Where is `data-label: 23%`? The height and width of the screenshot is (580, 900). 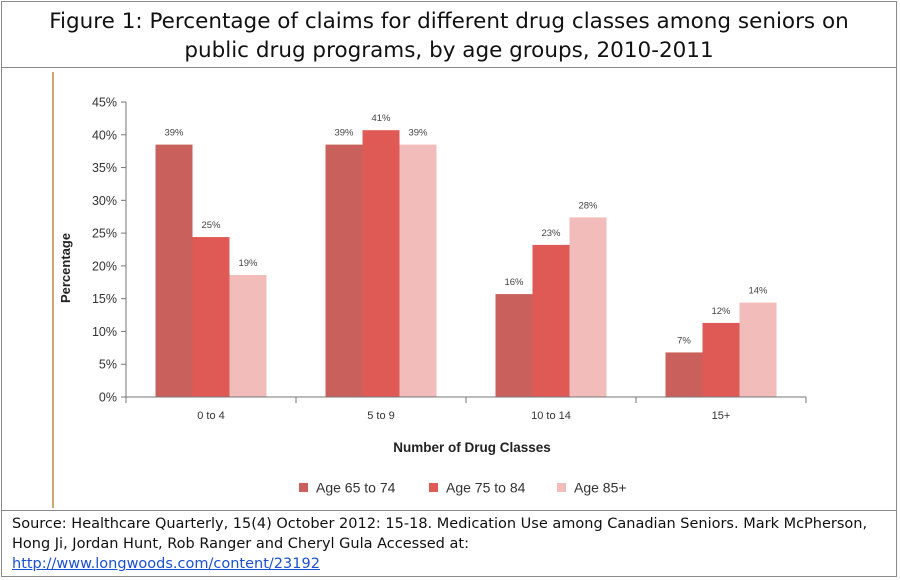
data-label: 23% is located at coordinates (551, 233).